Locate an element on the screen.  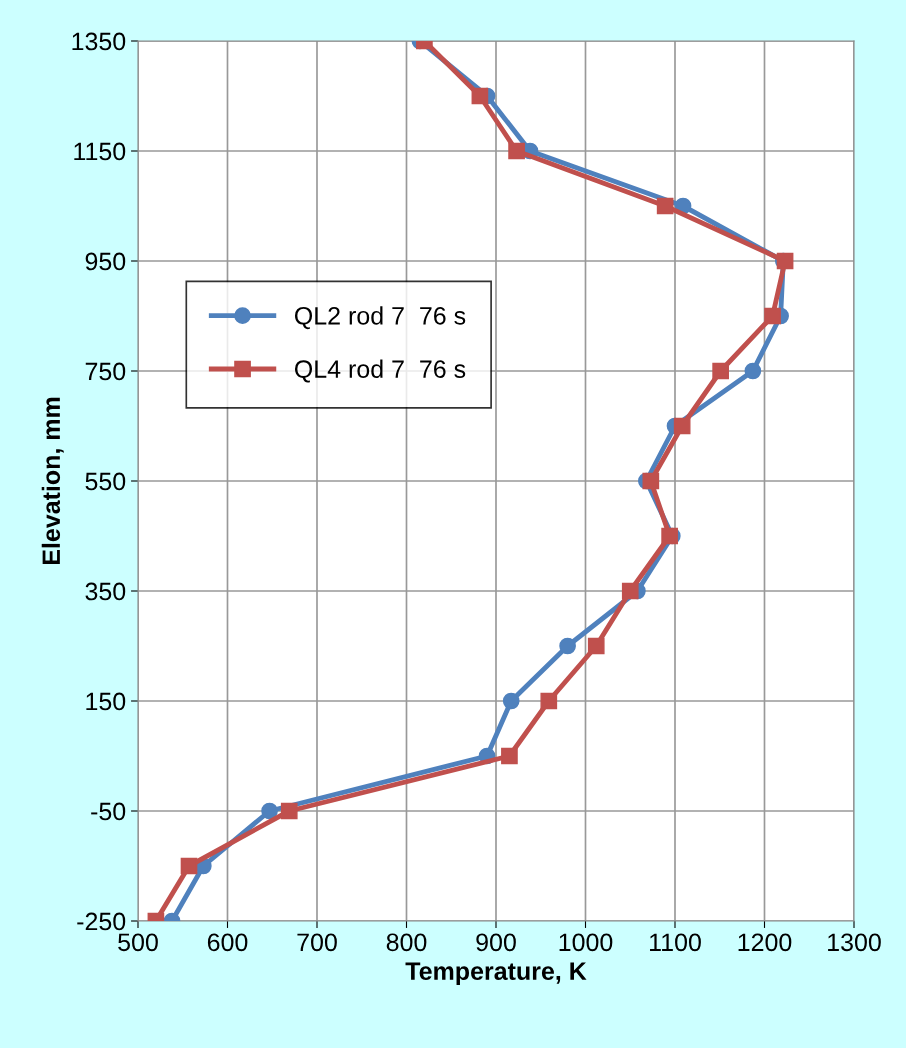
x-tick-label: 1100 is located at coordinates (675, 942).